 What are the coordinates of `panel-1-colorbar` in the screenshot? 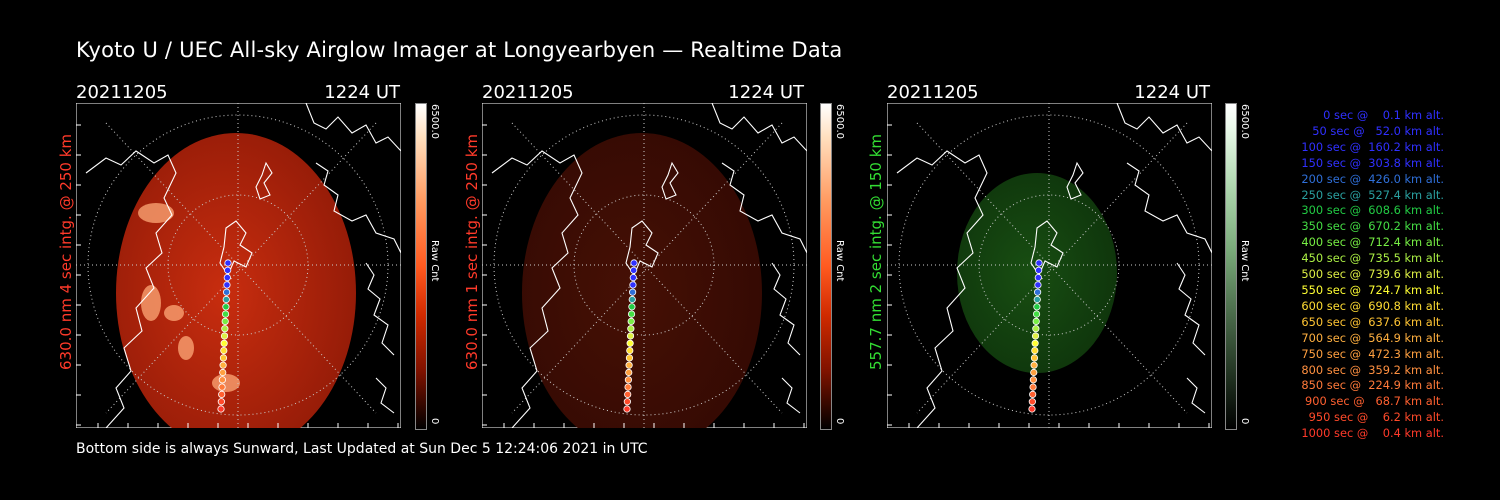 It's located at (421, 266).